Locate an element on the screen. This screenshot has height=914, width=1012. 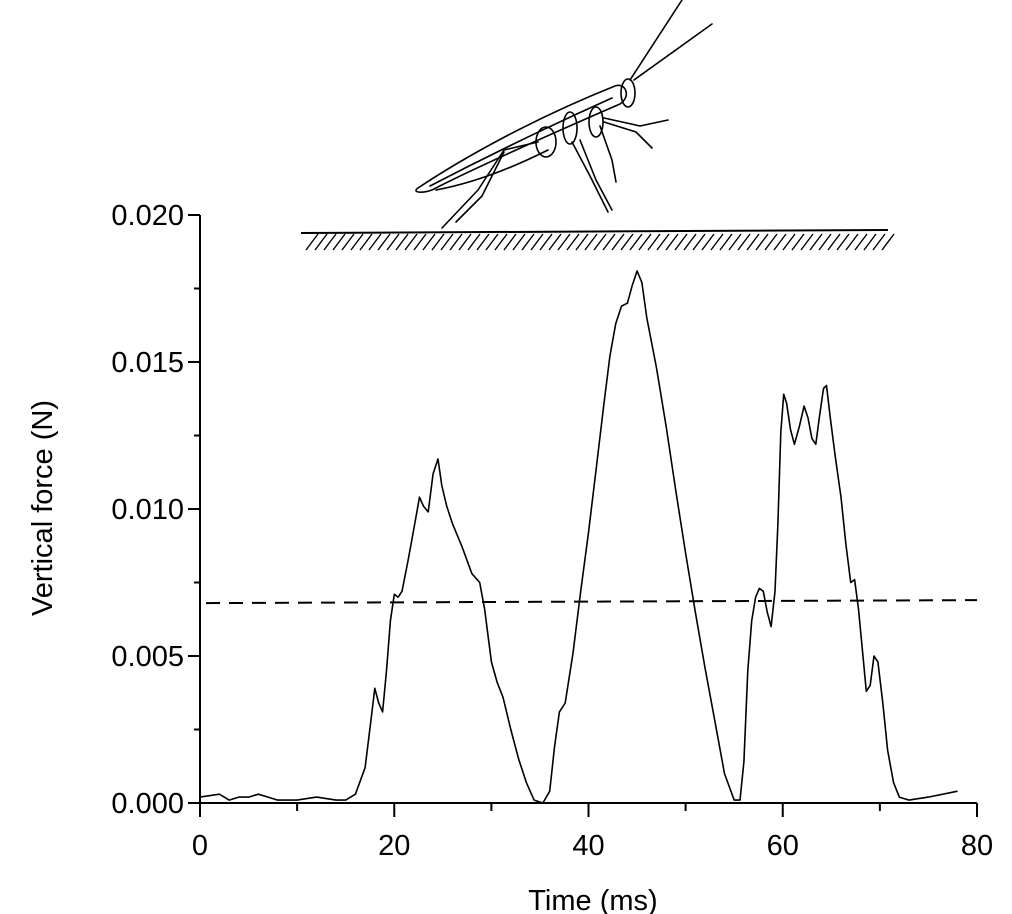
x-tick-label: 80 is located at coordinates (977, 846).